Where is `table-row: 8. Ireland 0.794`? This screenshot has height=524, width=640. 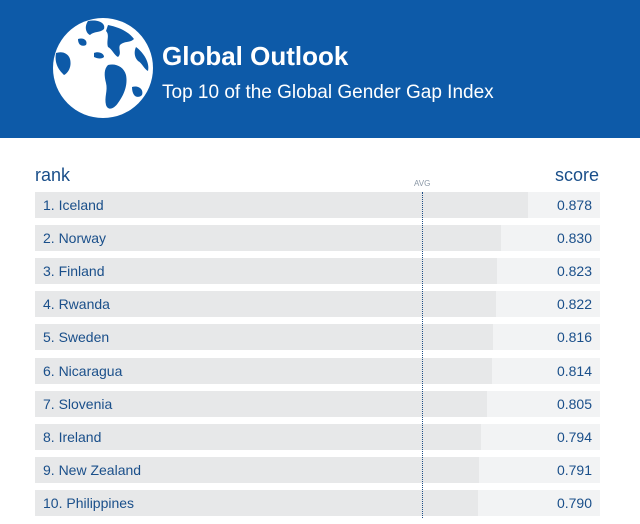
table-row: 8. Ireland 0.794 is located at coordinates (317, 436).